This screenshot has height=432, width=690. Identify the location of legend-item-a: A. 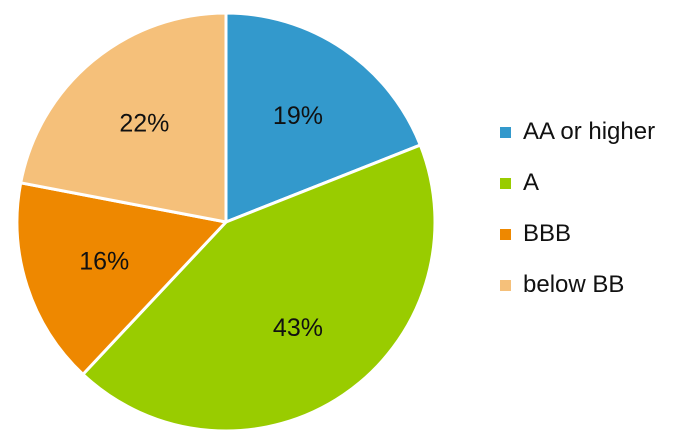
(577, 183).